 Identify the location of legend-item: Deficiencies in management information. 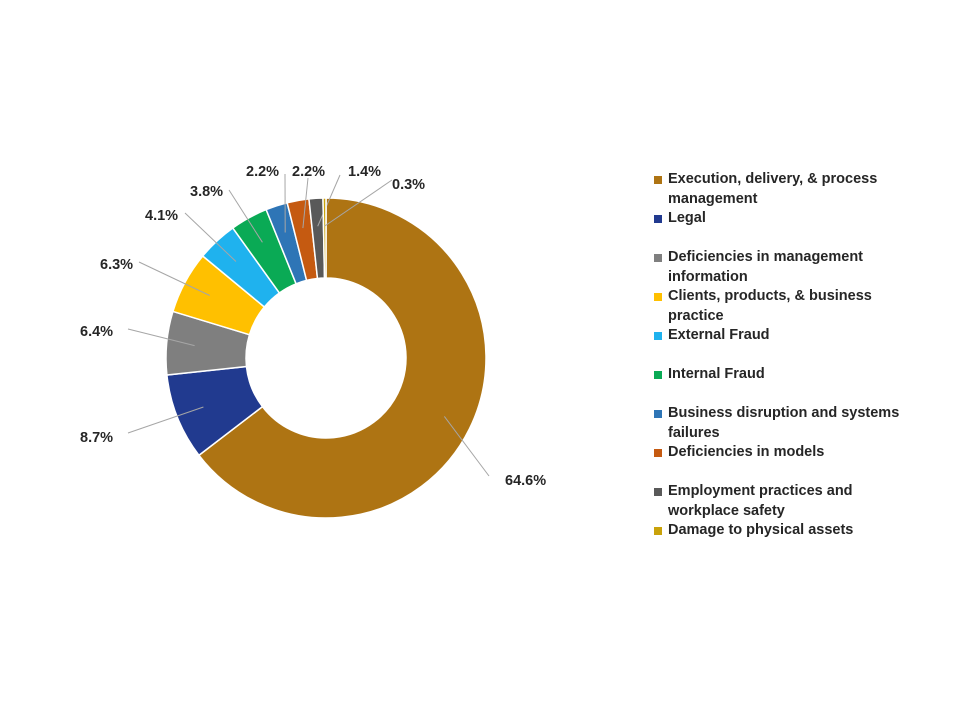
(784, 267).